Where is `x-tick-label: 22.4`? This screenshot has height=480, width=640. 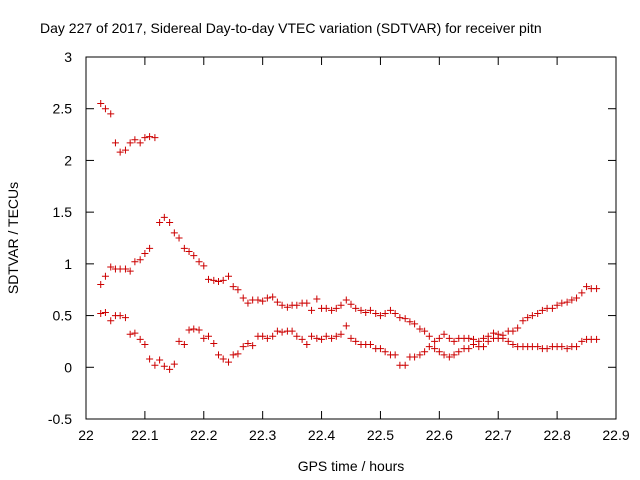 x-tick-label: 22.4 is located at coordinates (321, 435).